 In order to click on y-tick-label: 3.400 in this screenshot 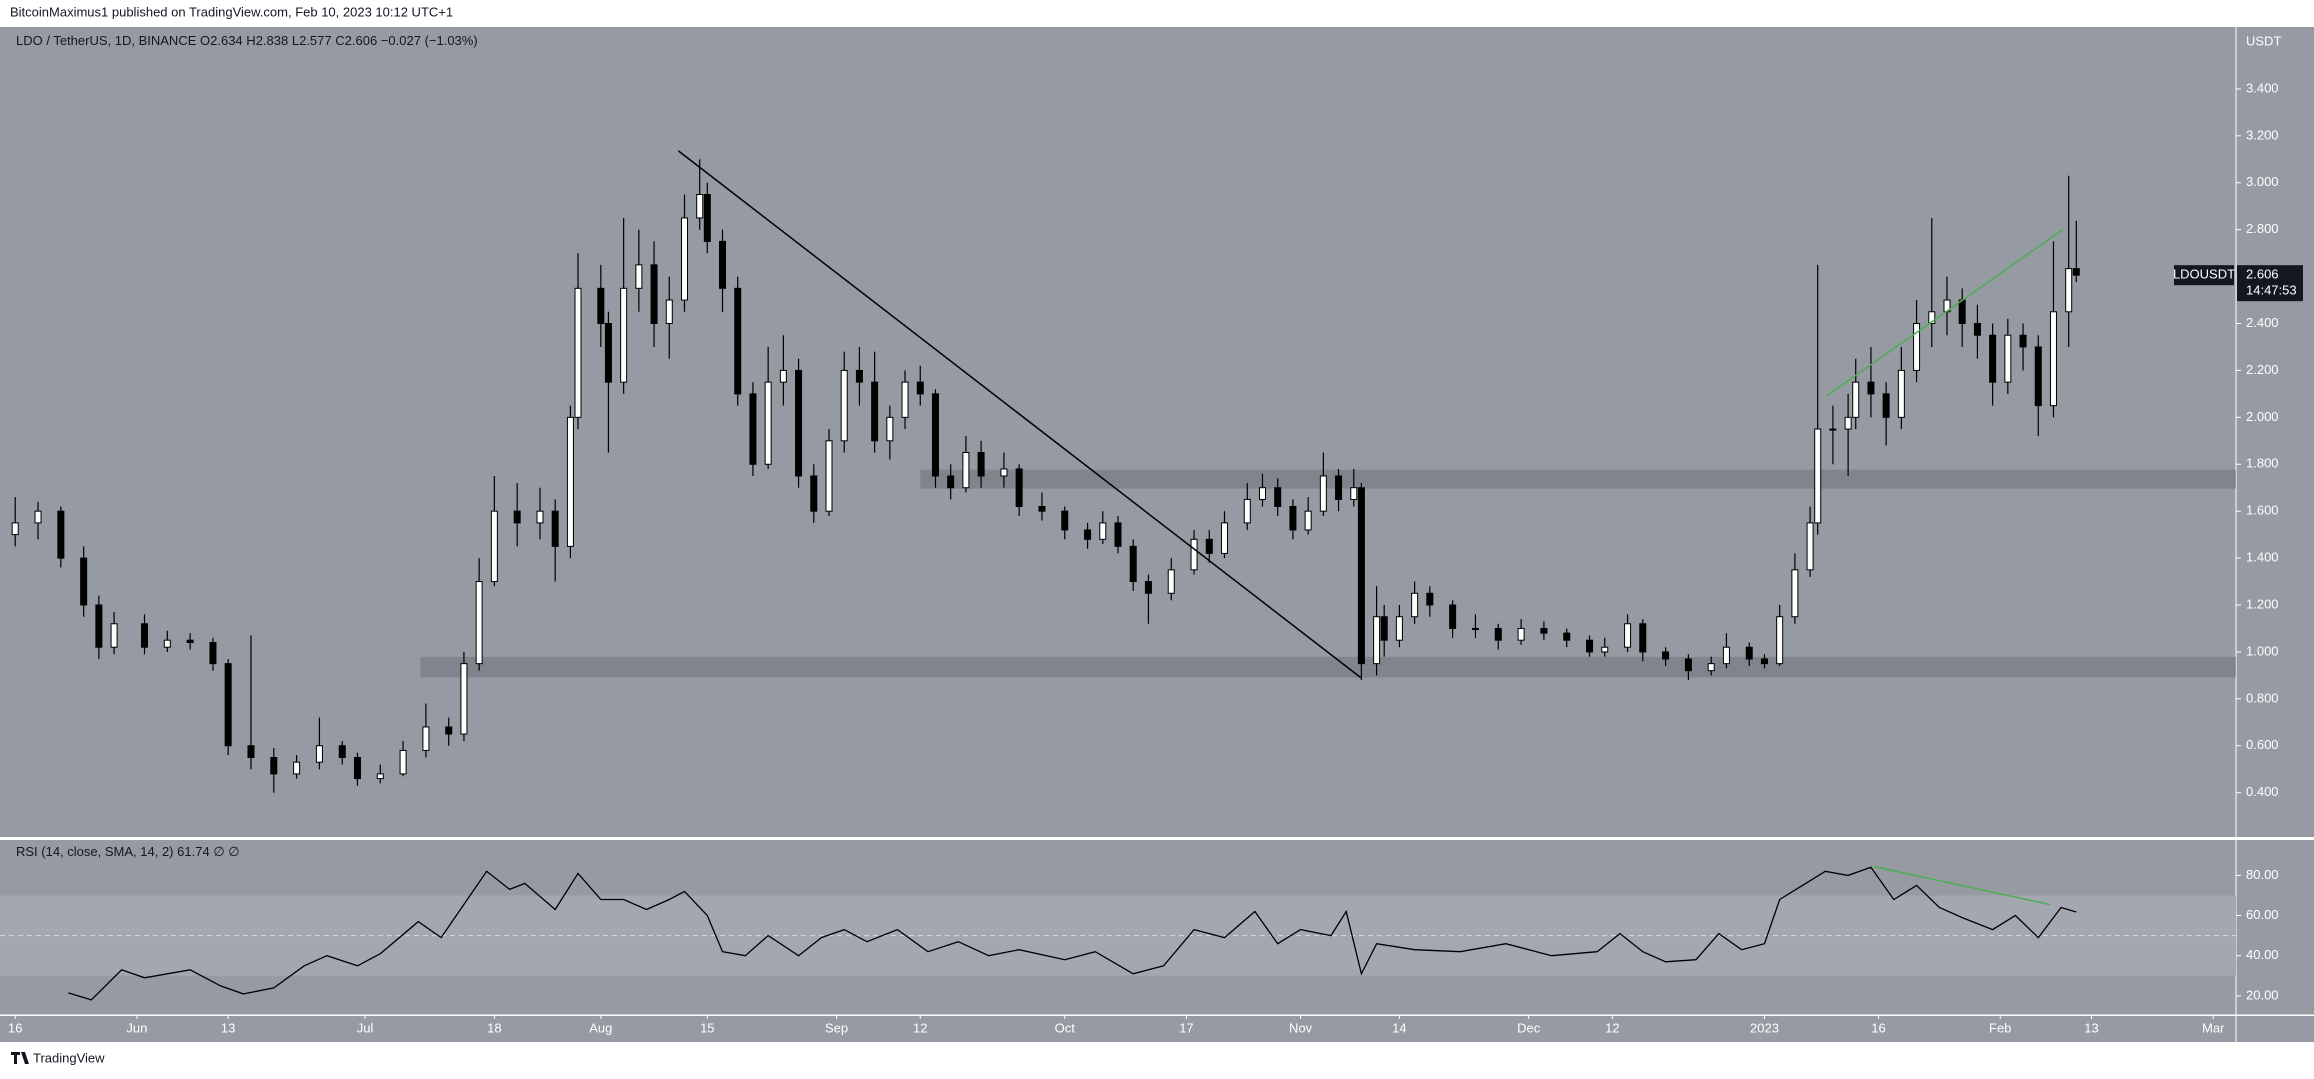, I will do `click(2262, 87)`.